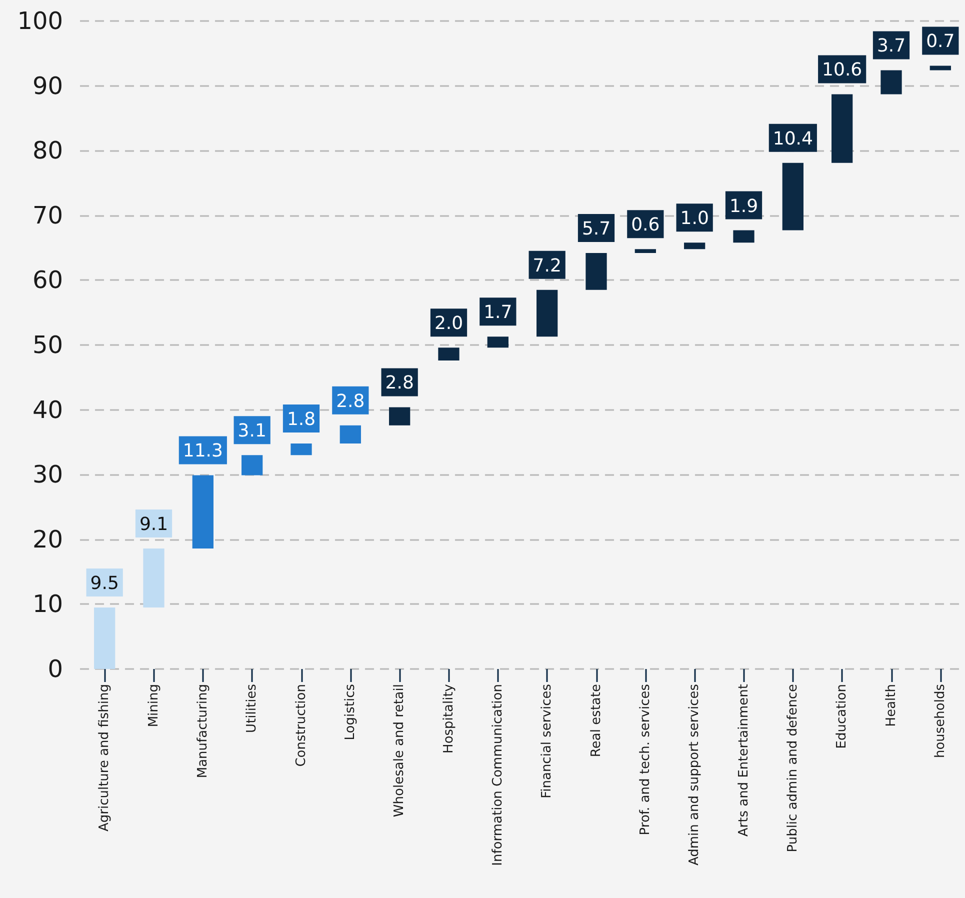 The image size is (965, 898). What do you see at coordinates (104, 758) in the screenshot?
I see `x-tick-label: Agriculture and fishing` at bounding box center [104, 758].